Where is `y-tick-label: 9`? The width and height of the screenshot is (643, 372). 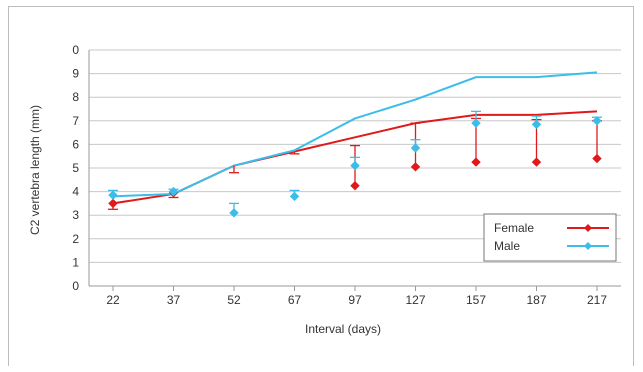 y-tick-label: 9 is located at coordinates (75, 74).